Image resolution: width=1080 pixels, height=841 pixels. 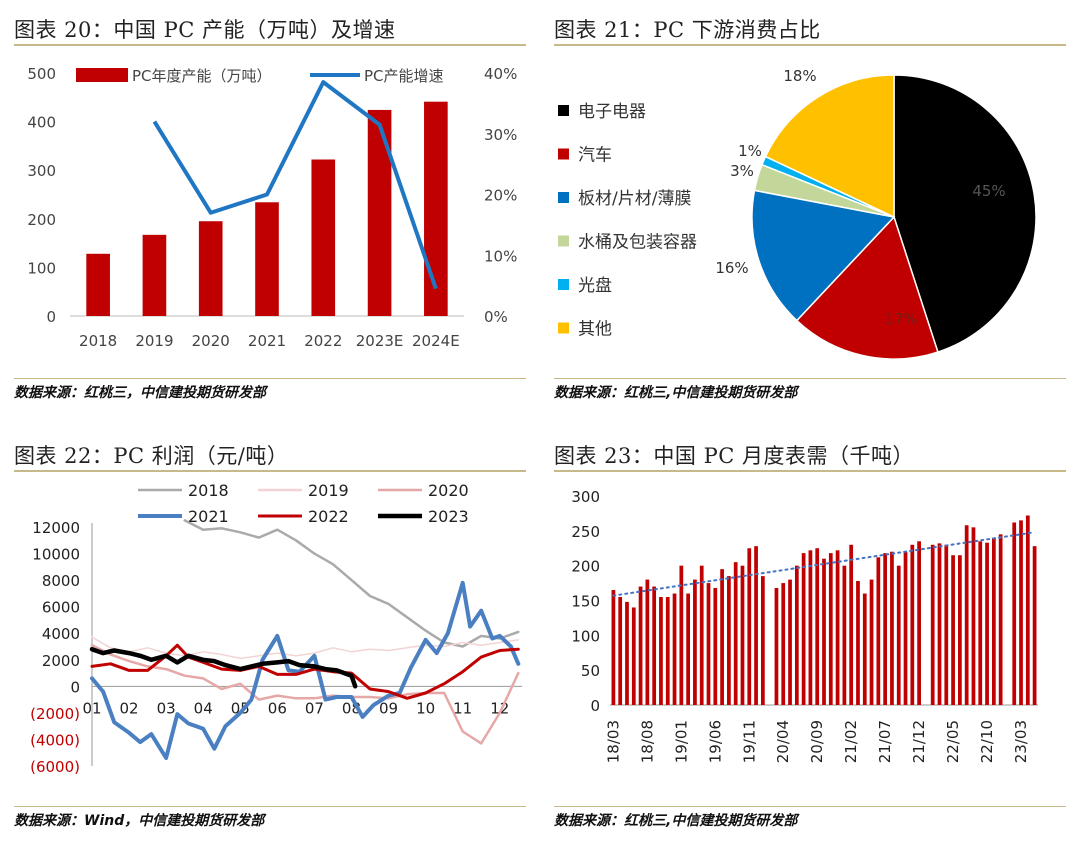 I want to click on y-tick-label-right: 40%, so click(x=500, y=74).